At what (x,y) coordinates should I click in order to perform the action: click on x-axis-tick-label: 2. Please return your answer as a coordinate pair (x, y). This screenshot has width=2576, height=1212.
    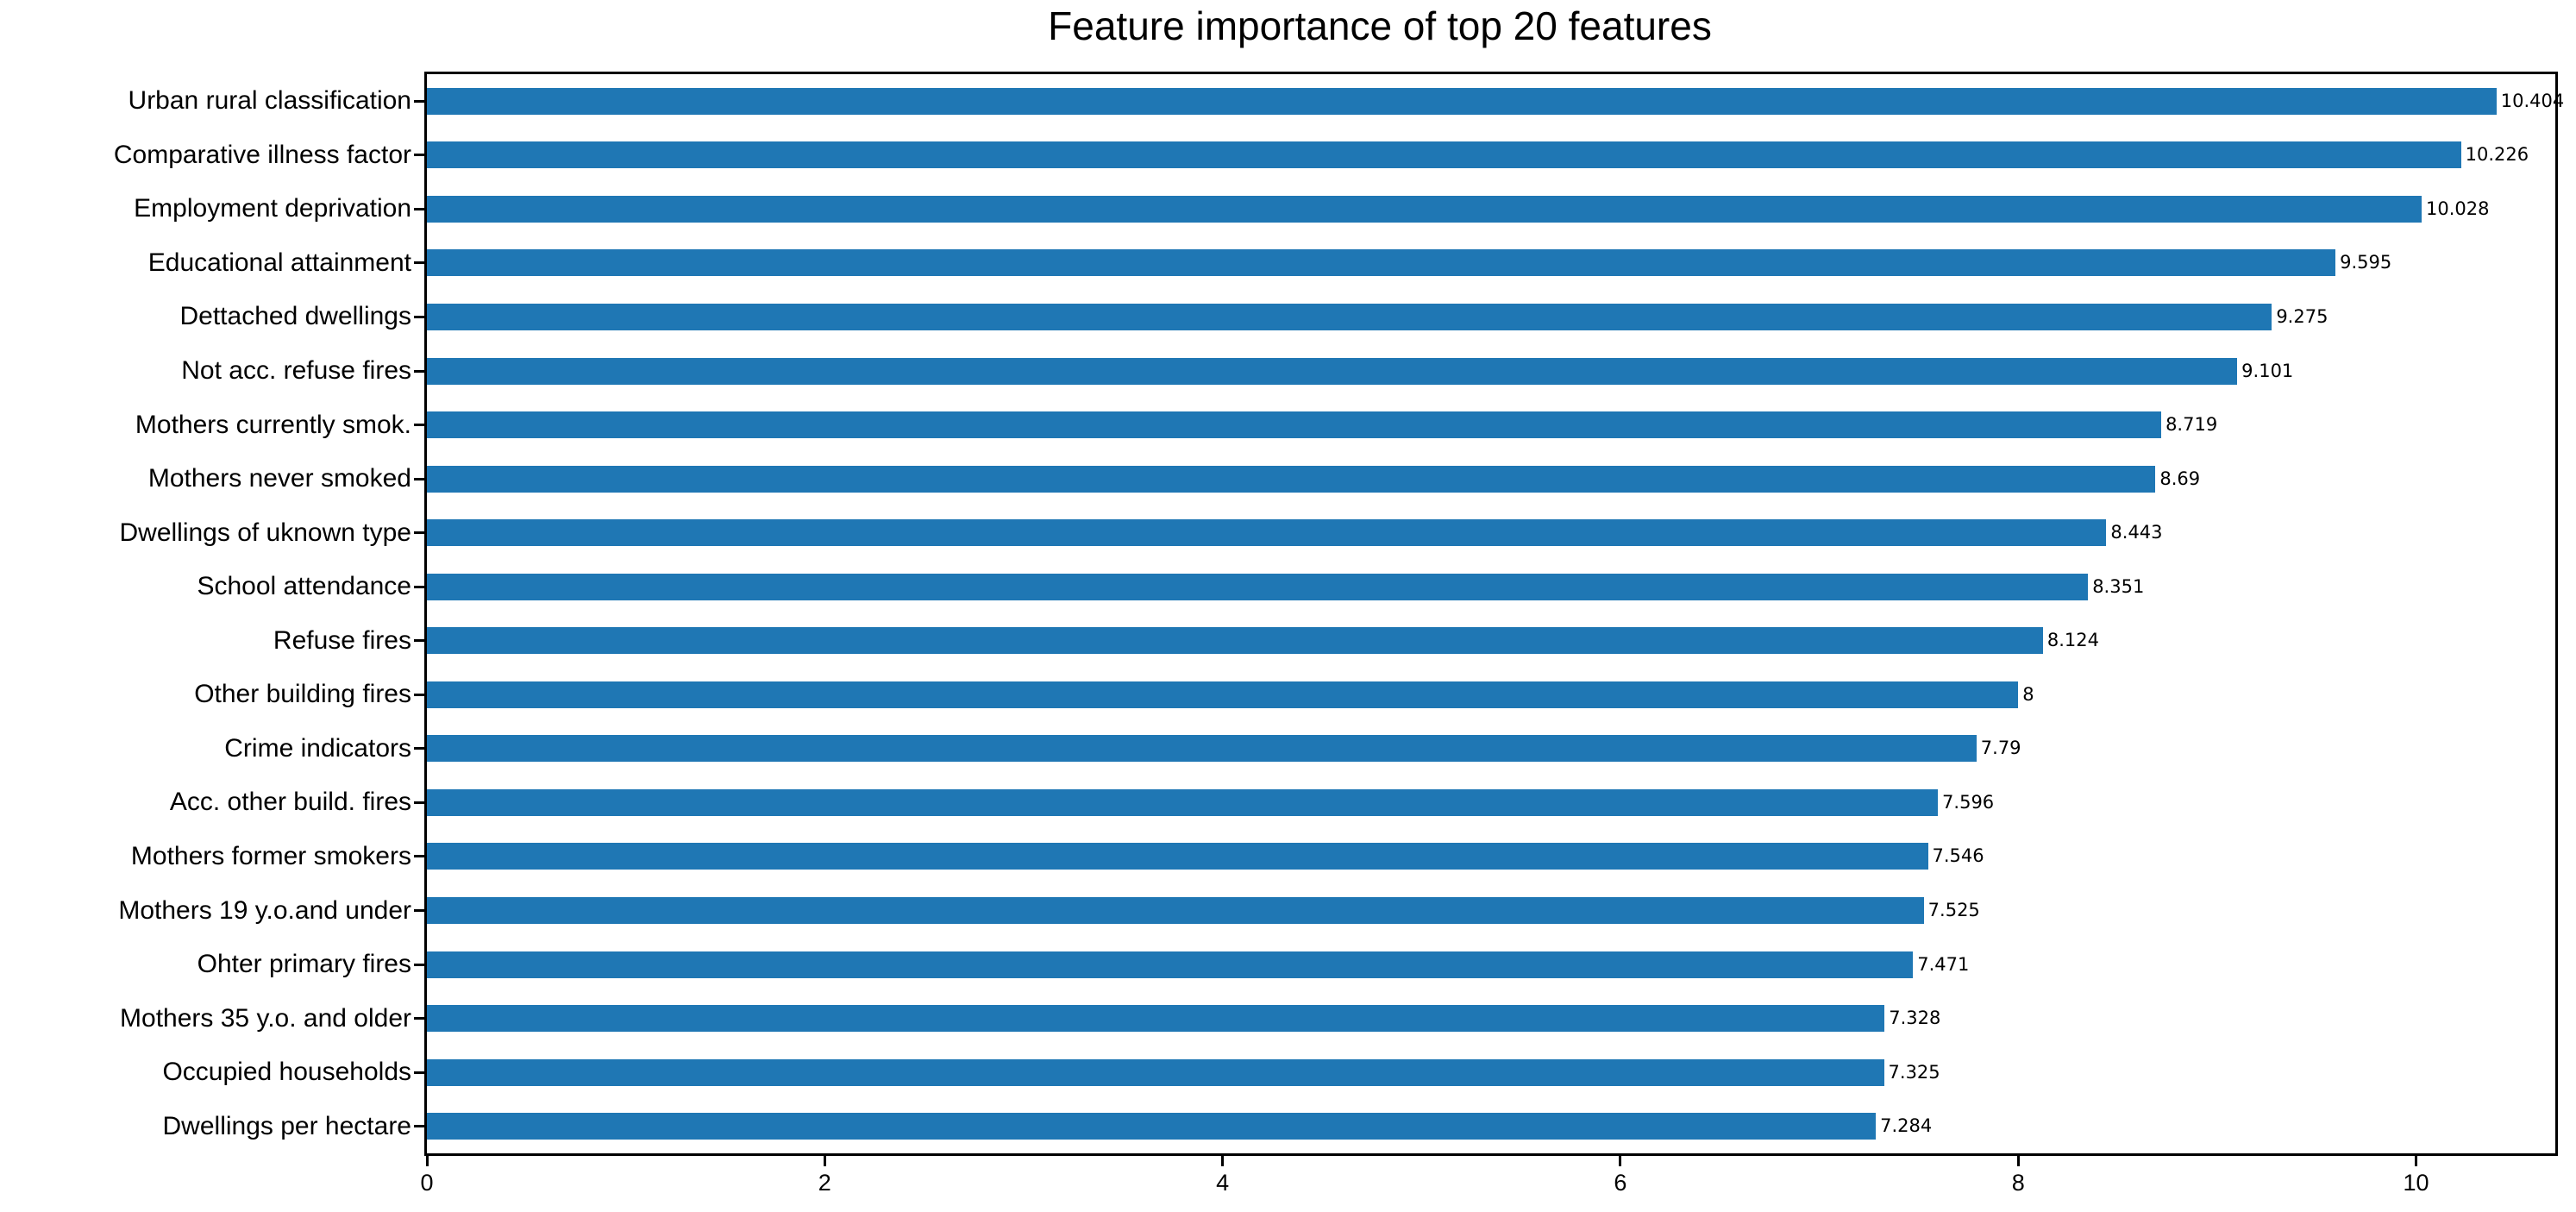
    Looking at the image, I should click on (824, 1183).